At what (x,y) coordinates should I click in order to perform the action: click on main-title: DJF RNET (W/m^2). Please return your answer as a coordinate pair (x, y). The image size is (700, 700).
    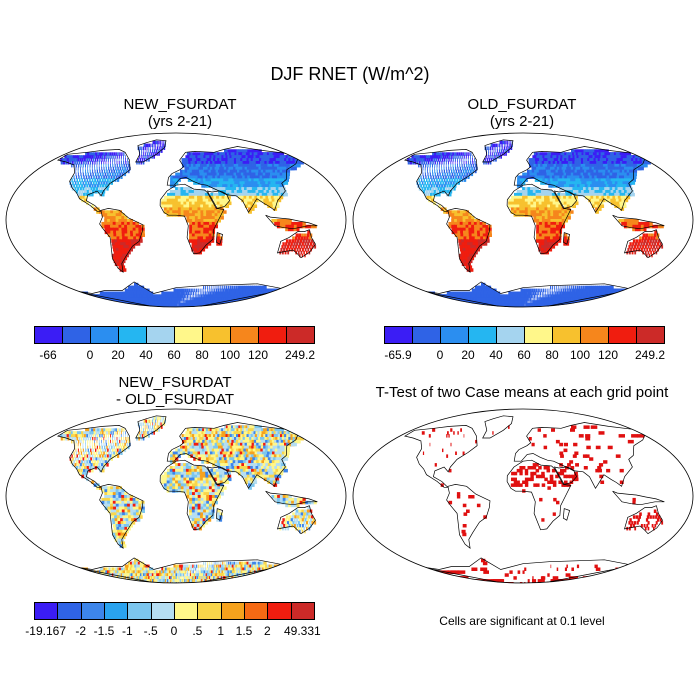
    Looking at the image, I should click on (350, 74).